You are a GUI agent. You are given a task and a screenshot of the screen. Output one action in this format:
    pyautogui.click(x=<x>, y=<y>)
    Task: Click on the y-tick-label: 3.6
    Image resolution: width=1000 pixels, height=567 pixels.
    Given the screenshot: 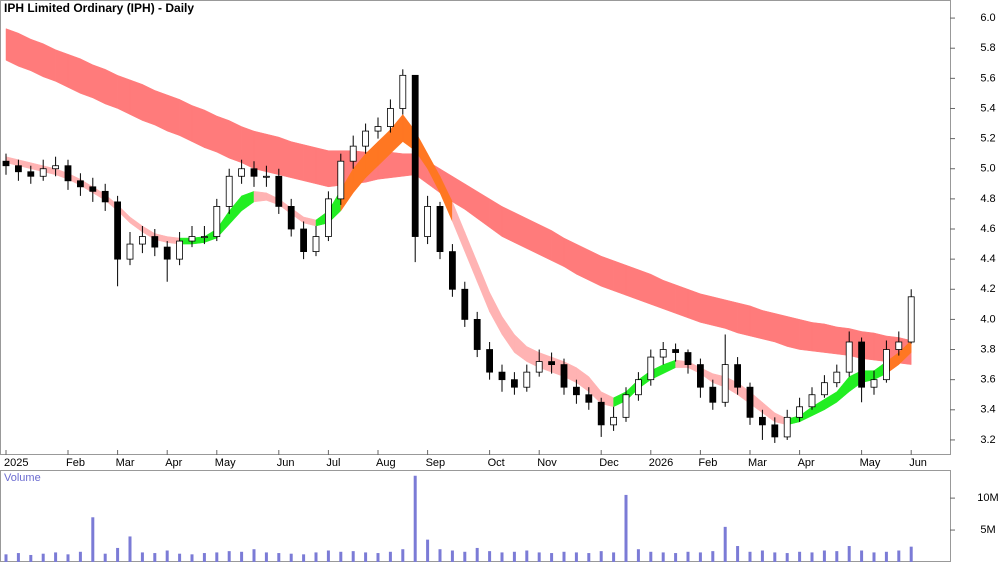 What is the action you would take?
    pyautogui.click(x=987, y=380)
    